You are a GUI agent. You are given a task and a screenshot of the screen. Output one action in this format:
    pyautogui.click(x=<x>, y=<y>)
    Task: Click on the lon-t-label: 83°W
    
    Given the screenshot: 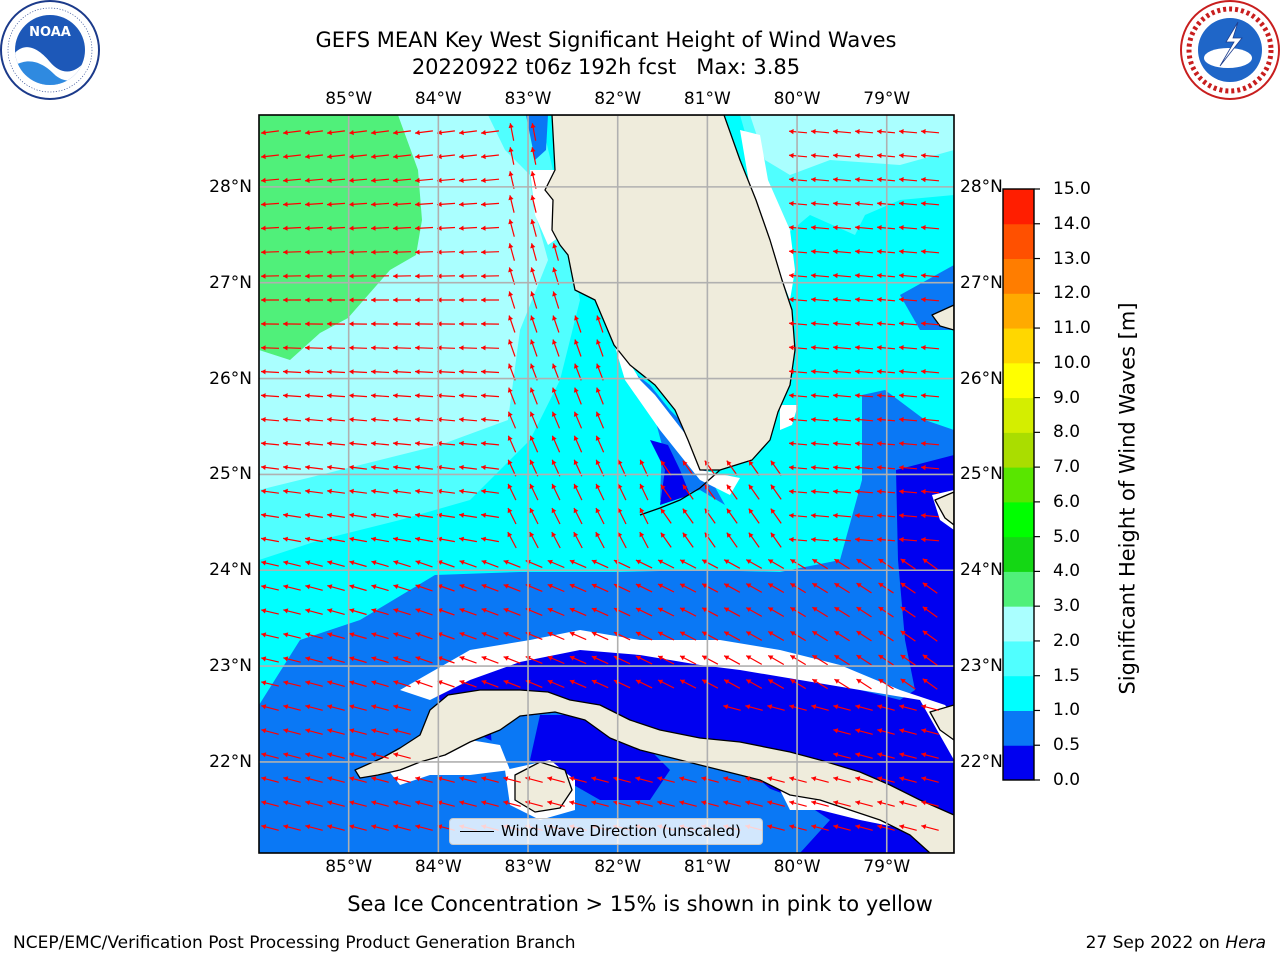 What is the action you would take?
    pyautogui.click(x=528, y=99)
    